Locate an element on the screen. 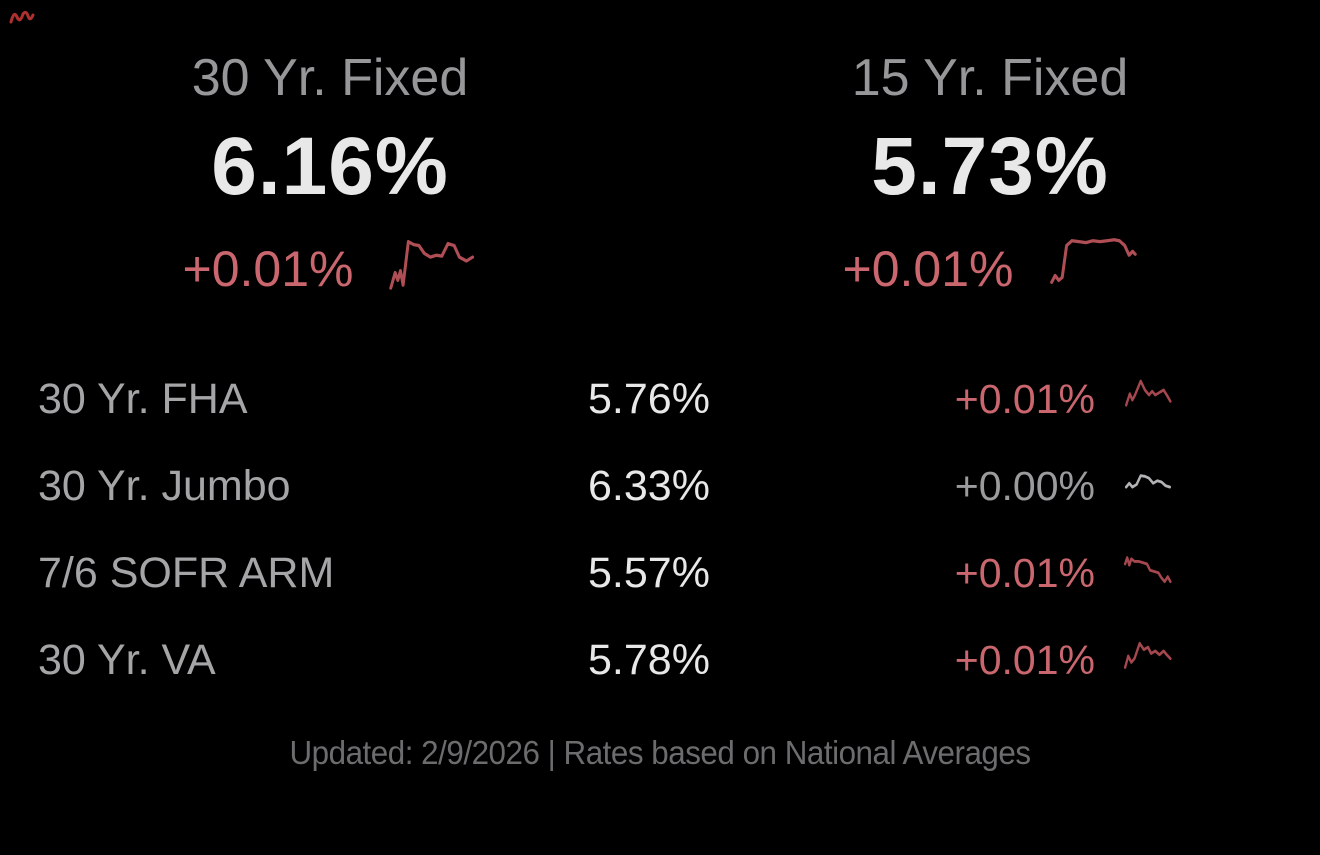  rate-value: 5.57% is located at coordinates (649, 573).